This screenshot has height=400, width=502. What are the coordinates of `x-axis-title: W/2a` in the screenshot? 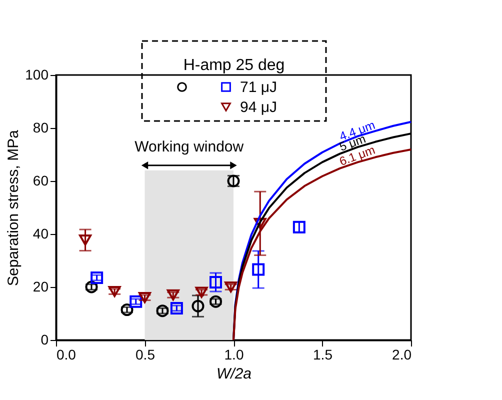 It's located at (234, 374).